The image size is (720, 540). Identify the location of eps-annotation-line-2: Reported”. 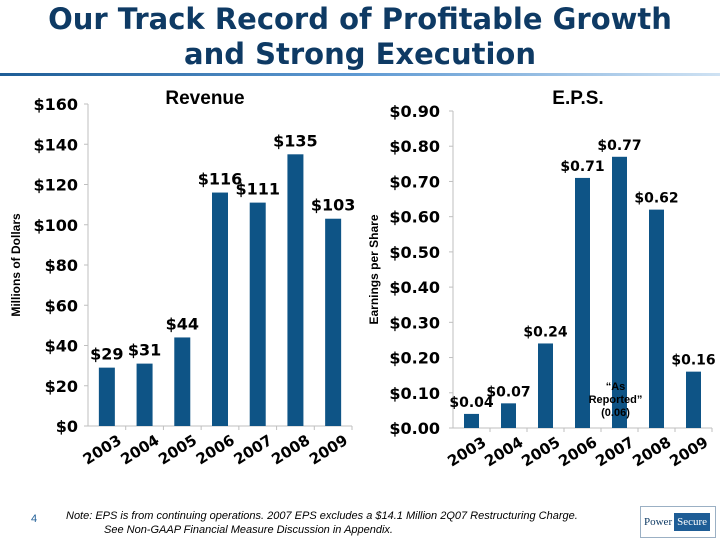
(616, 400).